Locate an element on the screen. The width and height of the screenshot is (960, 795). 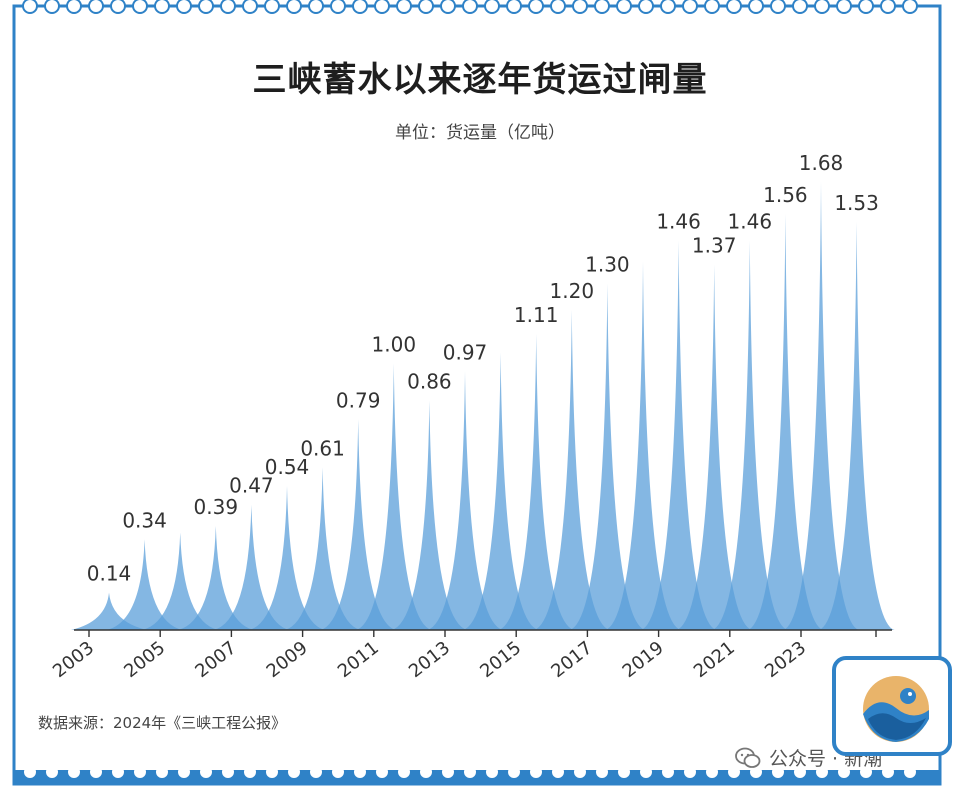
value-label-2008: 0.54 is located at coordinates (287, 467).